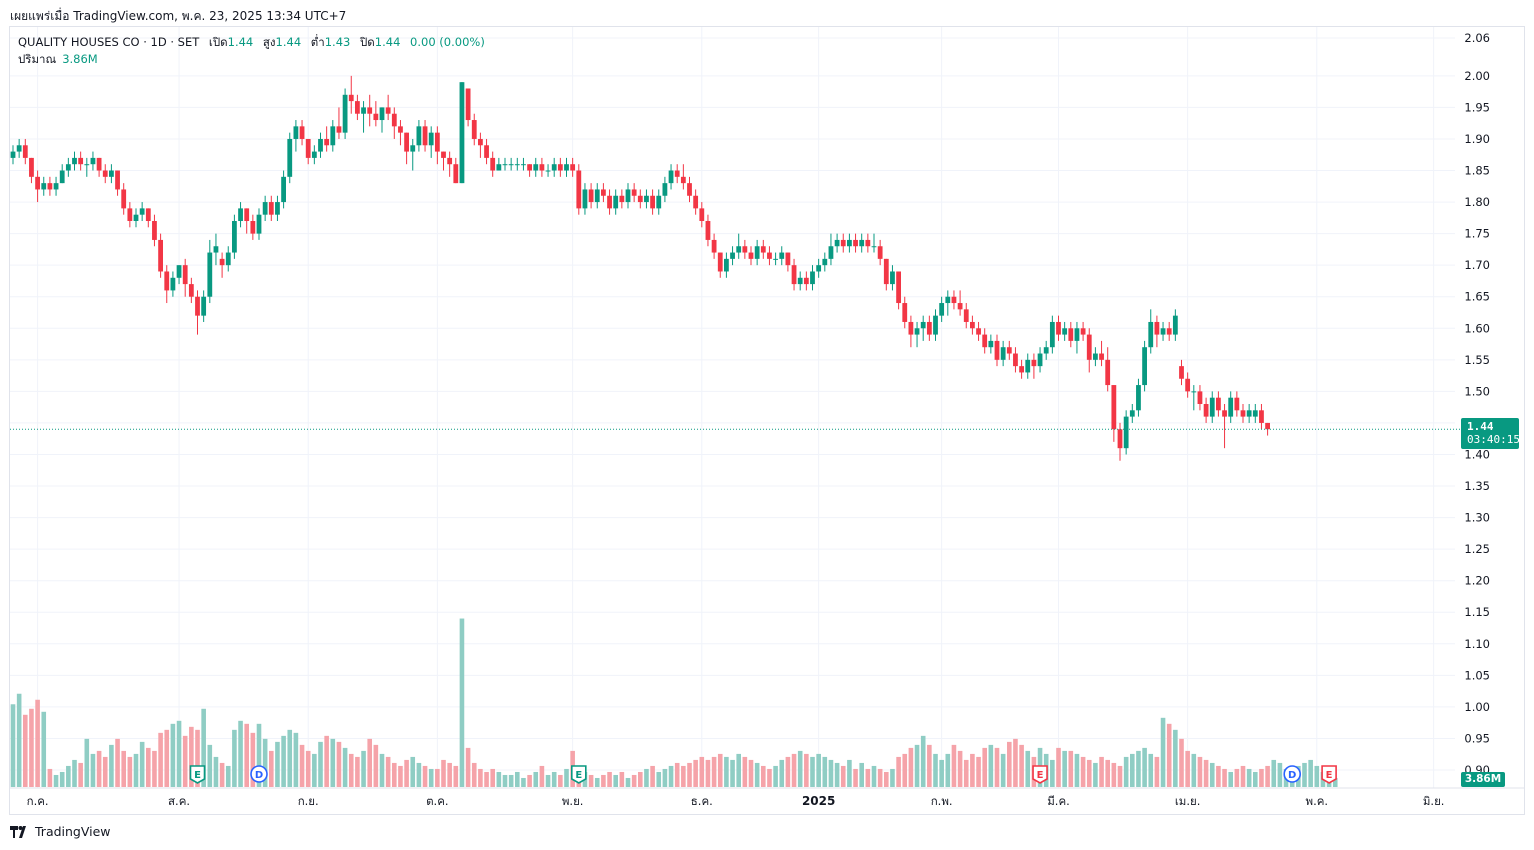  What do you see at coordinates (38, 801) in the screenshot?
I see `x-tick-label: ก.ค.` at bounding box center [38, 801].